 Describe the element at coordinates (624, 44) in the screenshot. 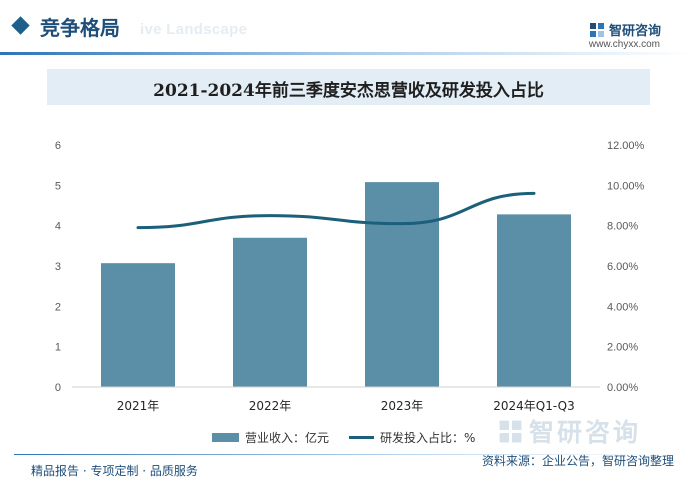

I see `brand-url: www.chyxx.com` at that location.